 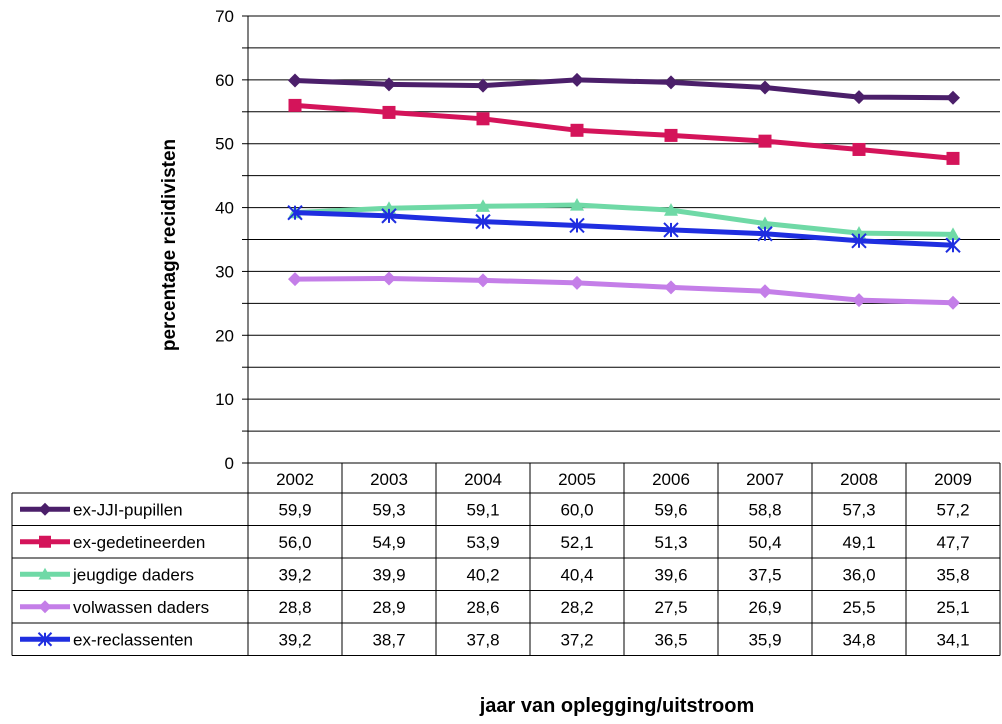 What do you see at coordinates (482, 542) in the screenshot?
I see `data-value-label: 53,9` at bounding box center [482, 542].